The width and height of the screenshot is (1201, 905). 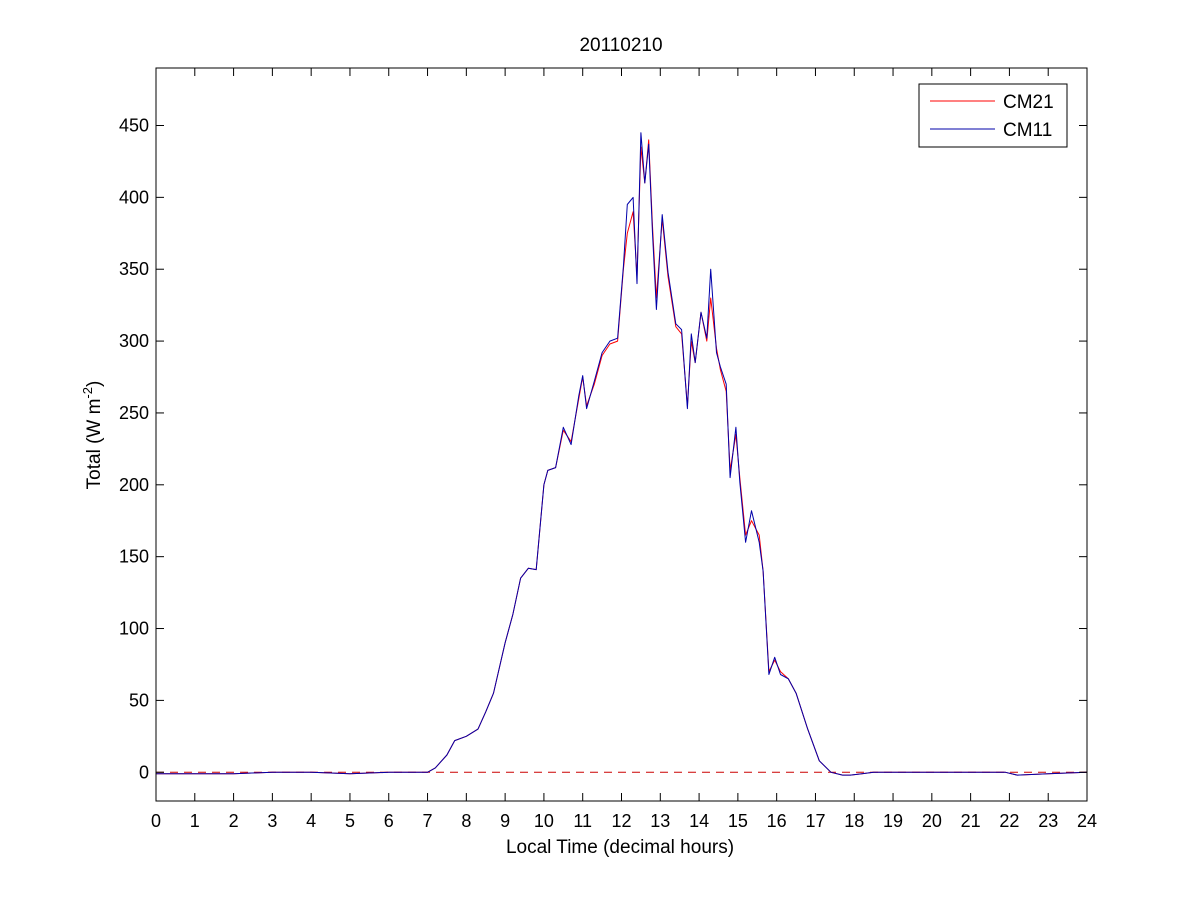 I want to click on legend-box, so click(x=993, y=115).